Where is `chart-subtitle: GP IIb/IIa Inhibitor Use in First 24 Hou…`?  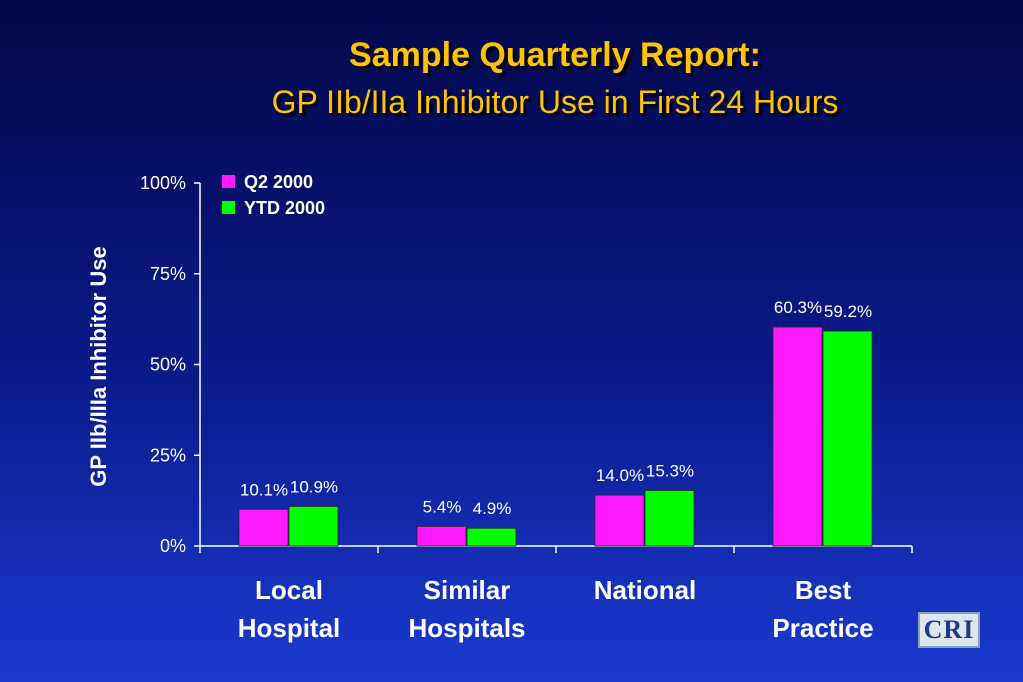 chart-subtitle: GP IIb/IIa Inhibitor Use in First 24 Hou… is located at coordinates (555, 102).